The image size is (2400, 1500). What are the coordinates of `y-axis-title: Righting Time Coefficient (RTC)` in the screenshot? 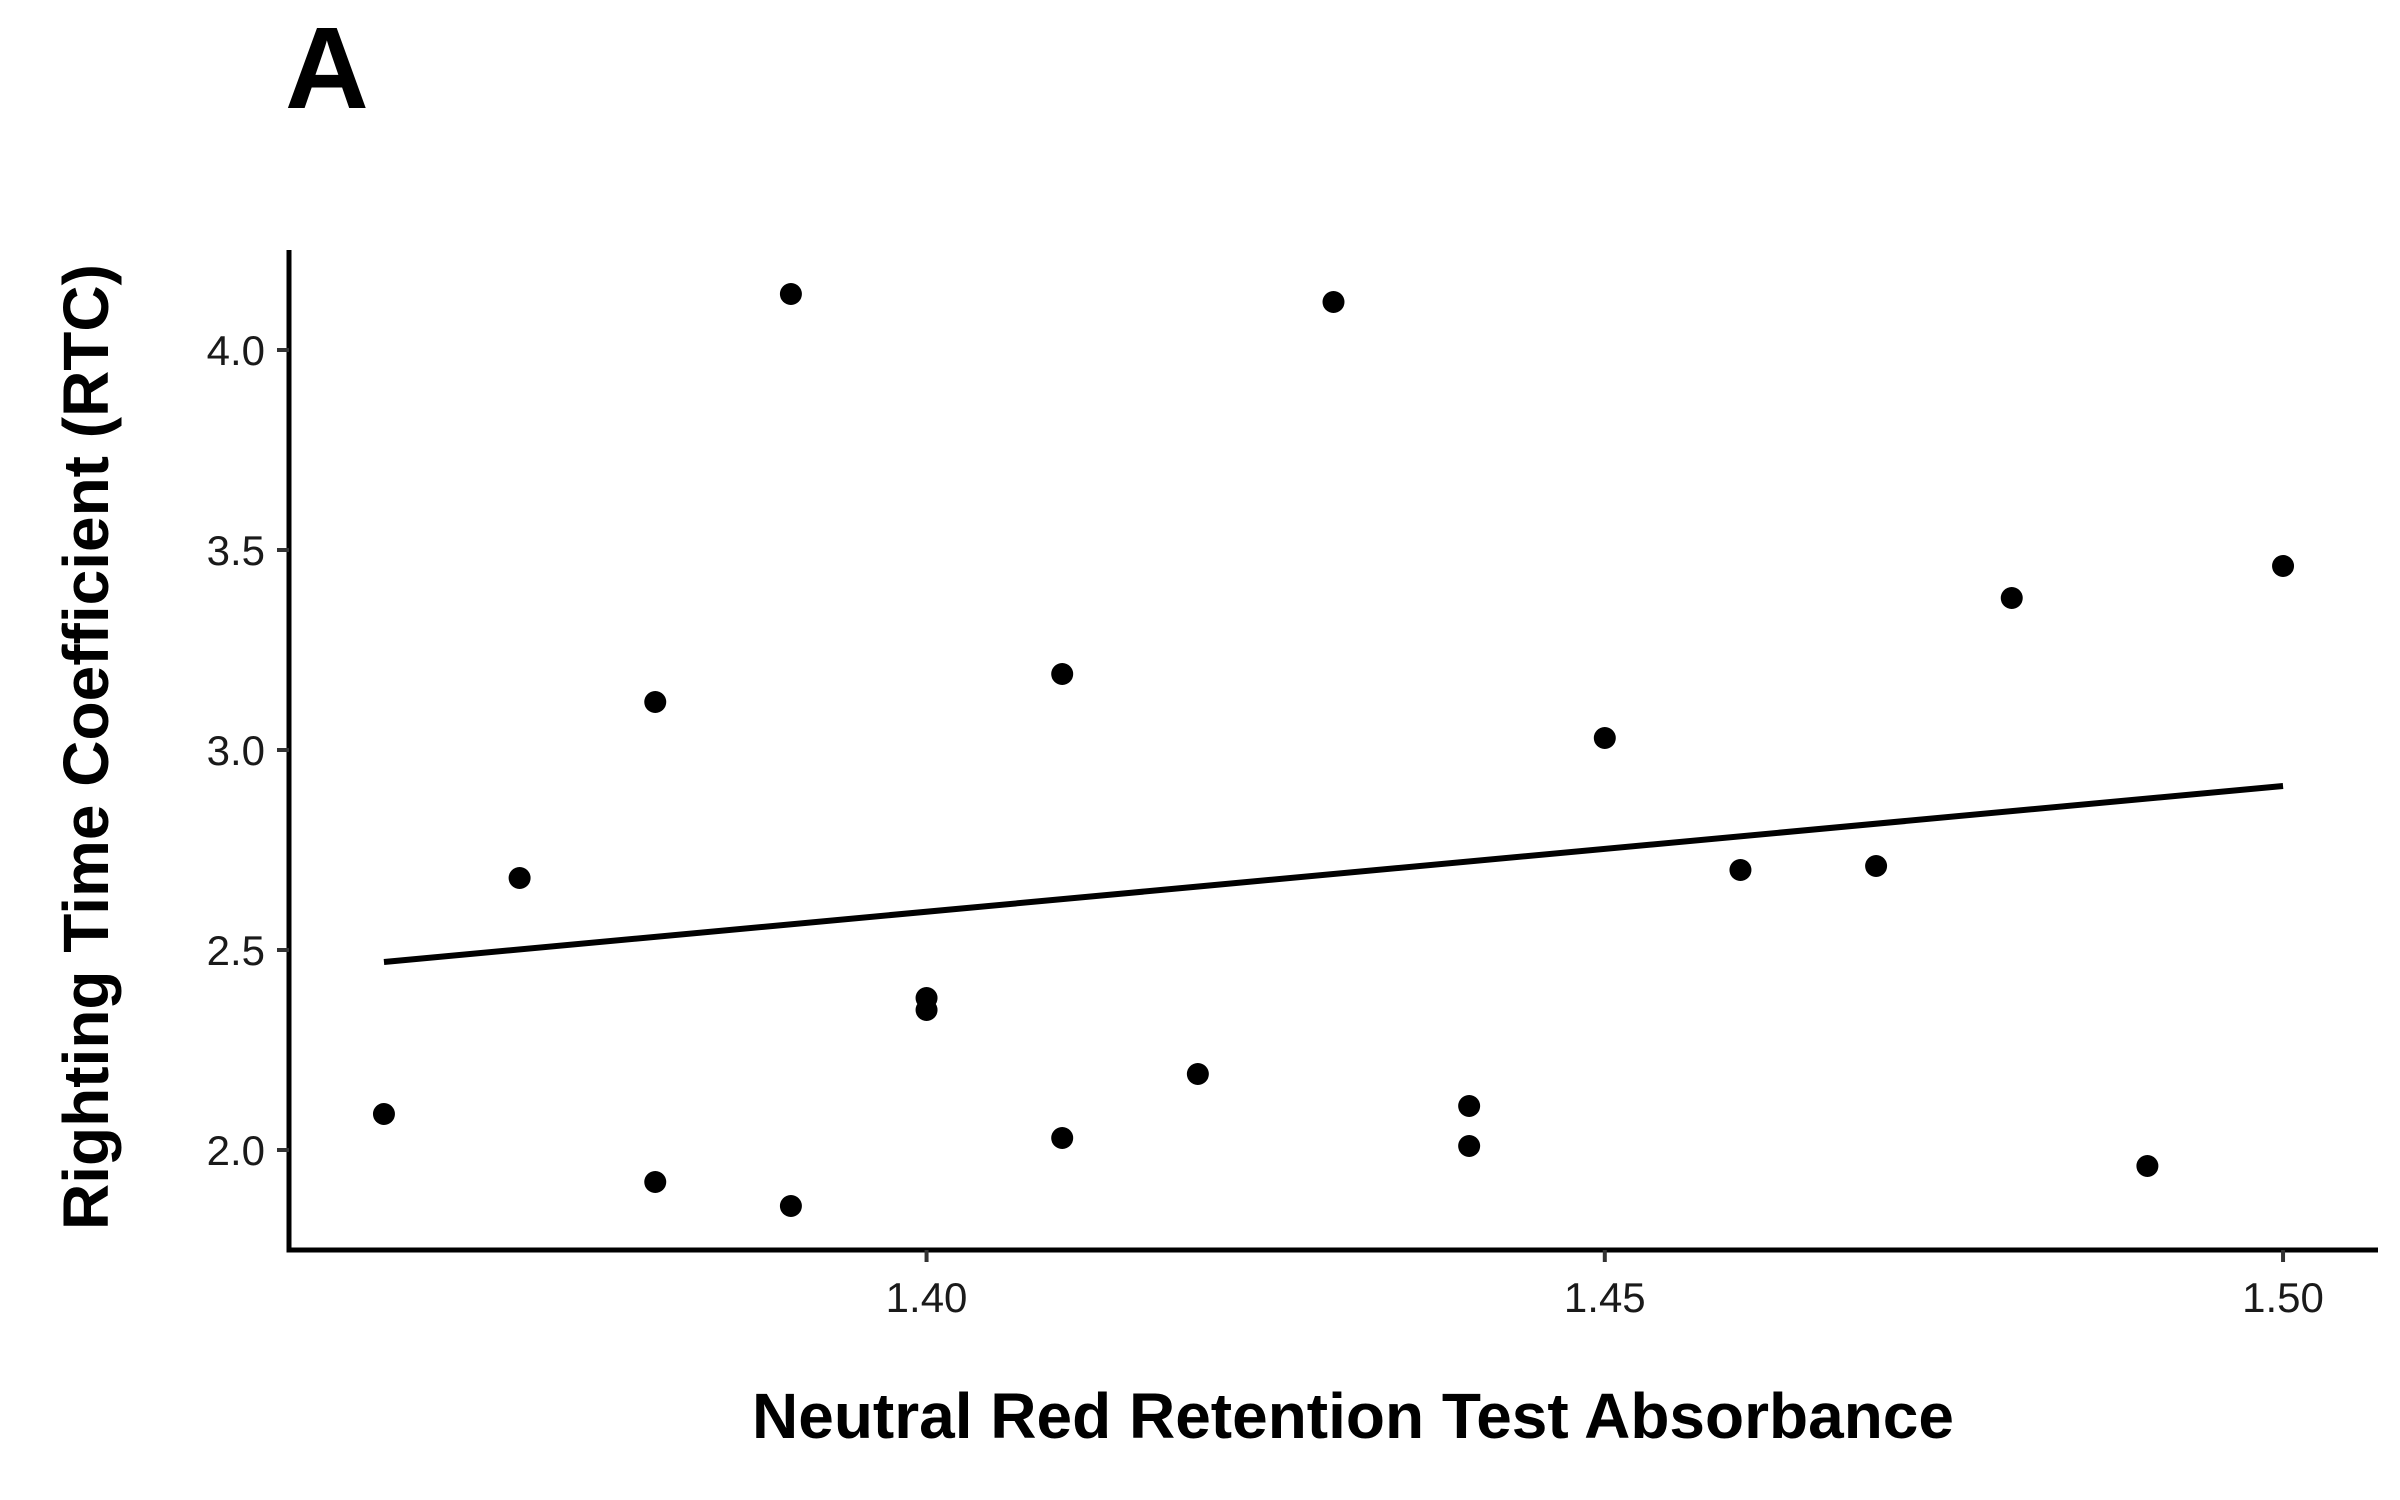 It's located at (86, 747).